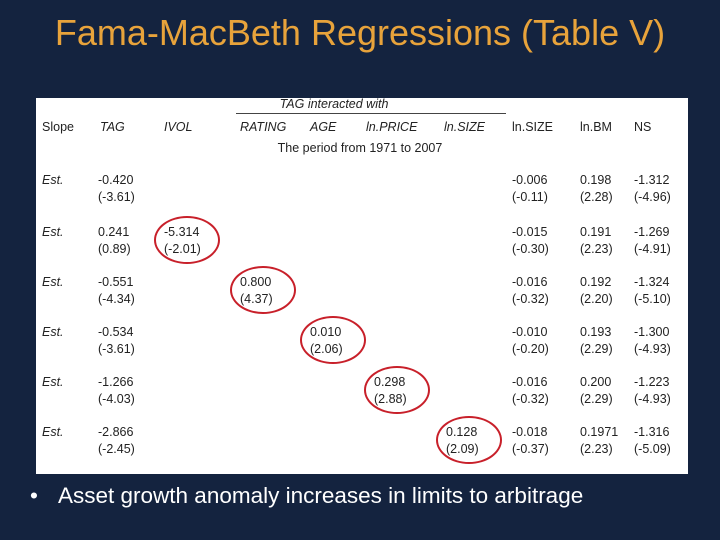 This screenshot has width=720, height=540. I want to click on col-header-ivol: IVOL, so click(178, 127).